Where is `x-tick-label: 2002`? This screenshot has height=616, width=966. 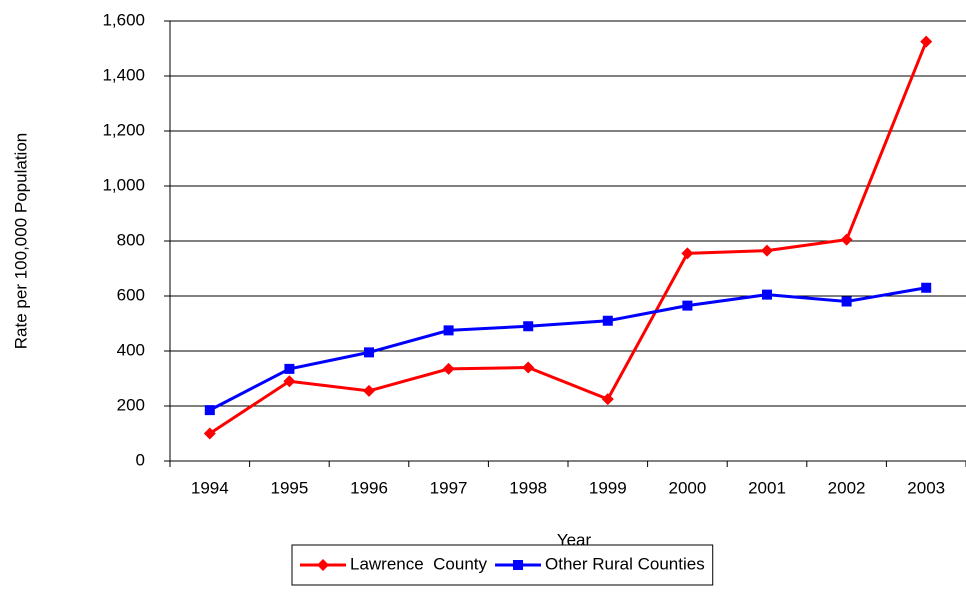 x-tick-label: 2002 is located at coordinates (847, 487).